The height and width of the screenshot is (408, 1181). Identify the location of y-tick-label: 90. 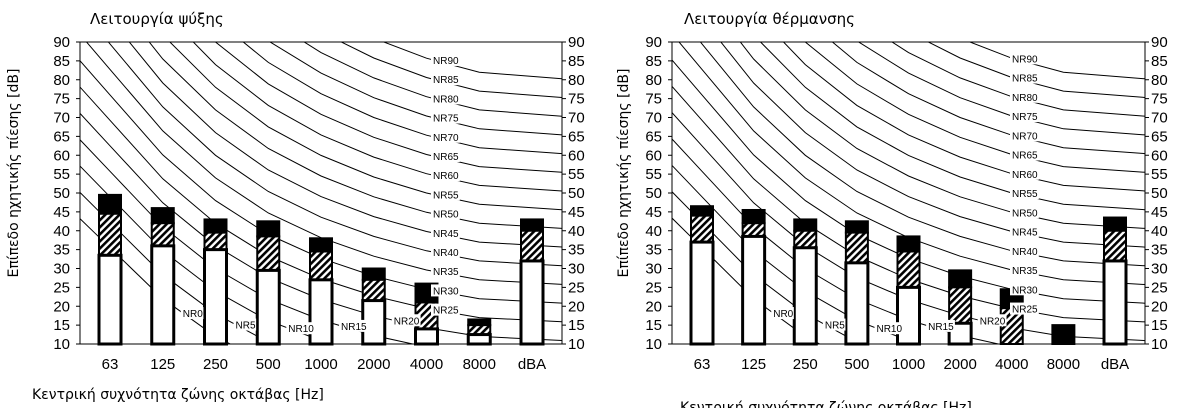
(653, 42).